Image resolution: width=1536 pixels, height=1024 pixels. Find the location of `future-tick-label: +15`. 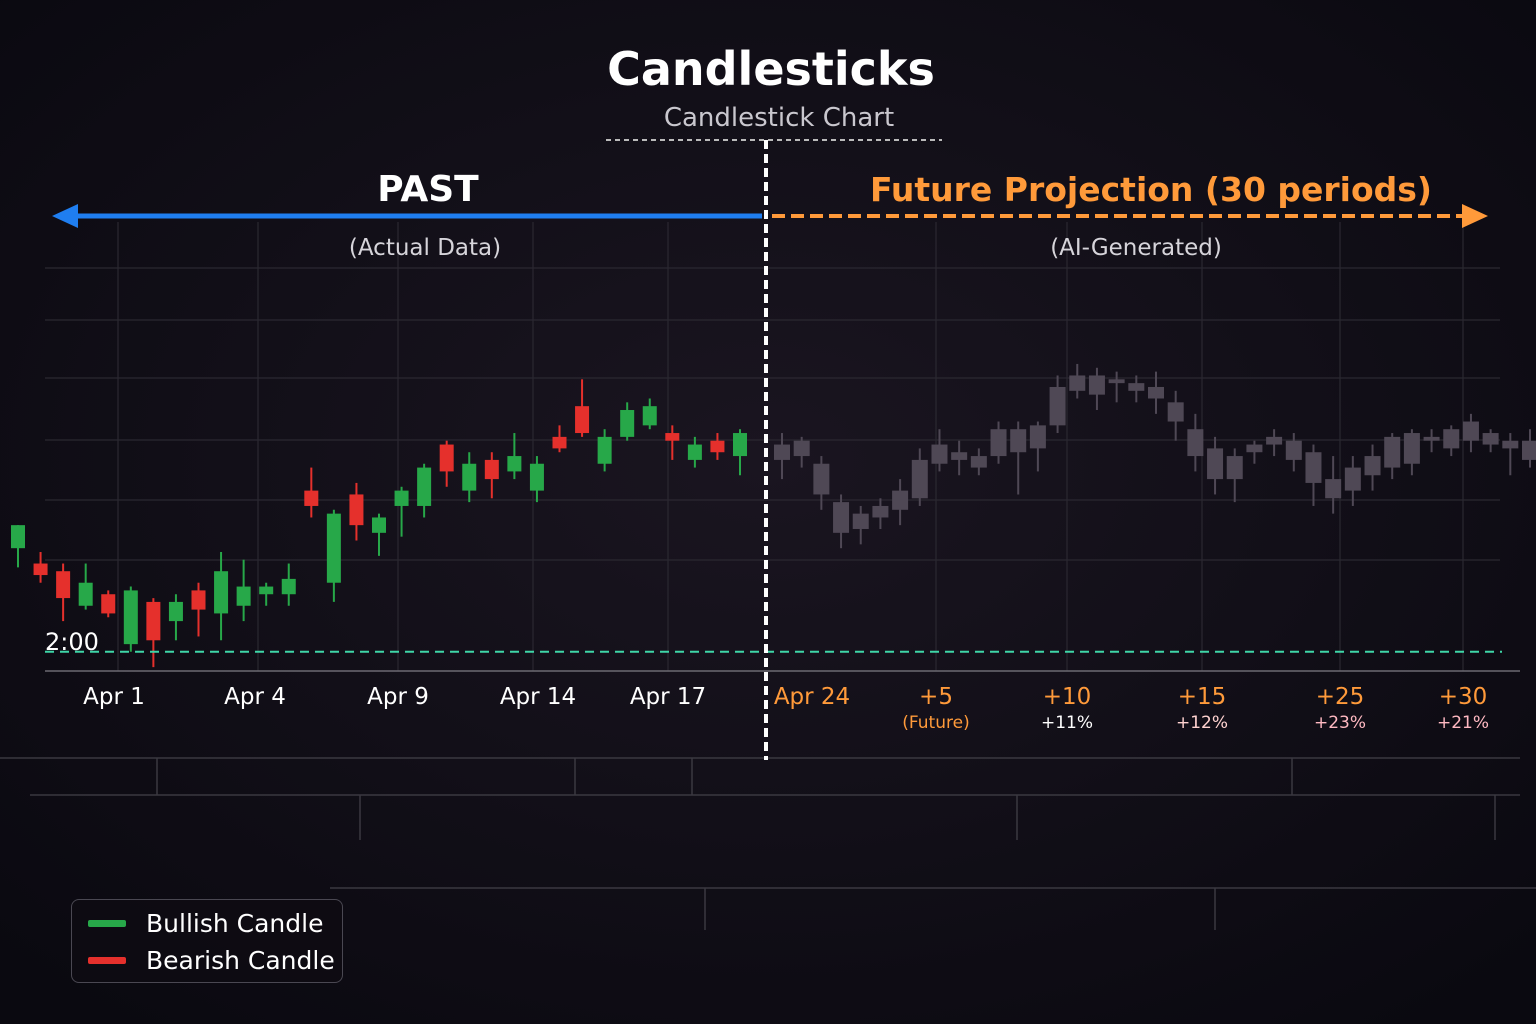

future-tick-label: +15 is located at coordinates (1202, 697).